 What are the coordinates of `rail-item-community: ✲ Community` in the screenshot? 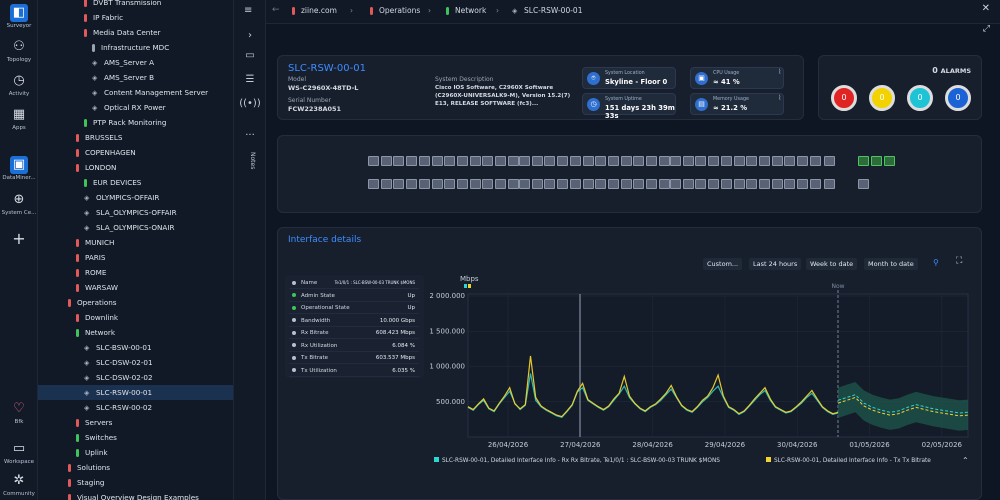 It's located at (19, 484).